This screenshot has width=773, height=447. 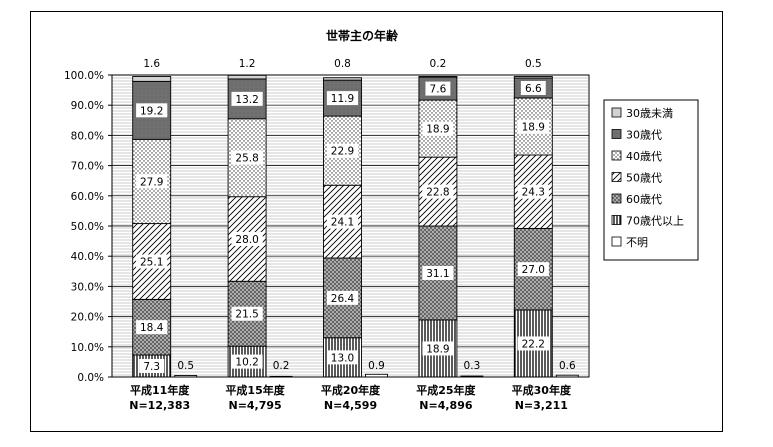 I want to click on x-sample-size-label: N=12,383, so click(x=159, y=405).